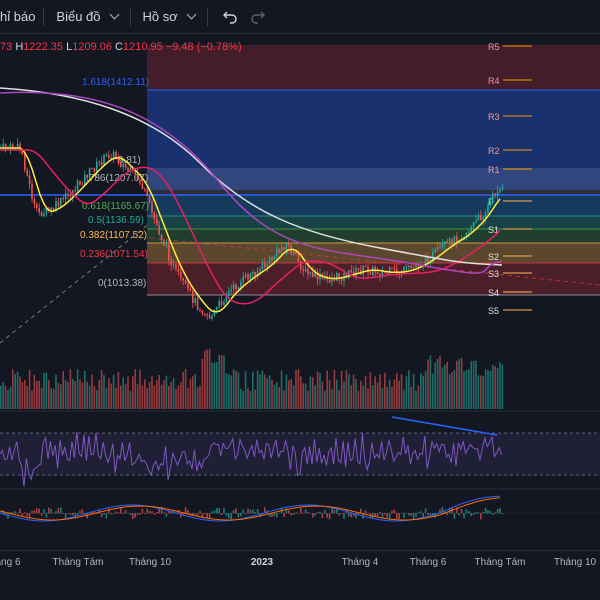  I want to click on pivot-label: S3, so click(493, 274).